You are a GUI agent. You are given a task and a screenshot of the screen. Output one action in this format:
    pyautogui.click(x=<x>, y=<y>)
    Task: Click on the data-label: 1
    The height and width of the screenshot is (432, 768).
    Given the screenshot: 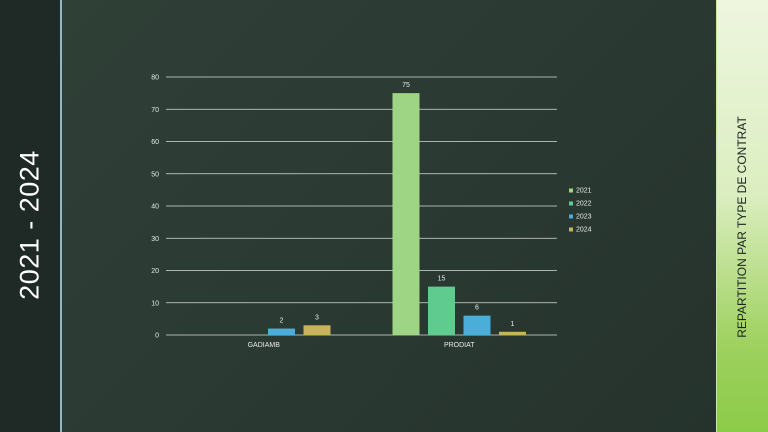 What is the action you would take?
    pyautogui.click(x=513, y=324)
    